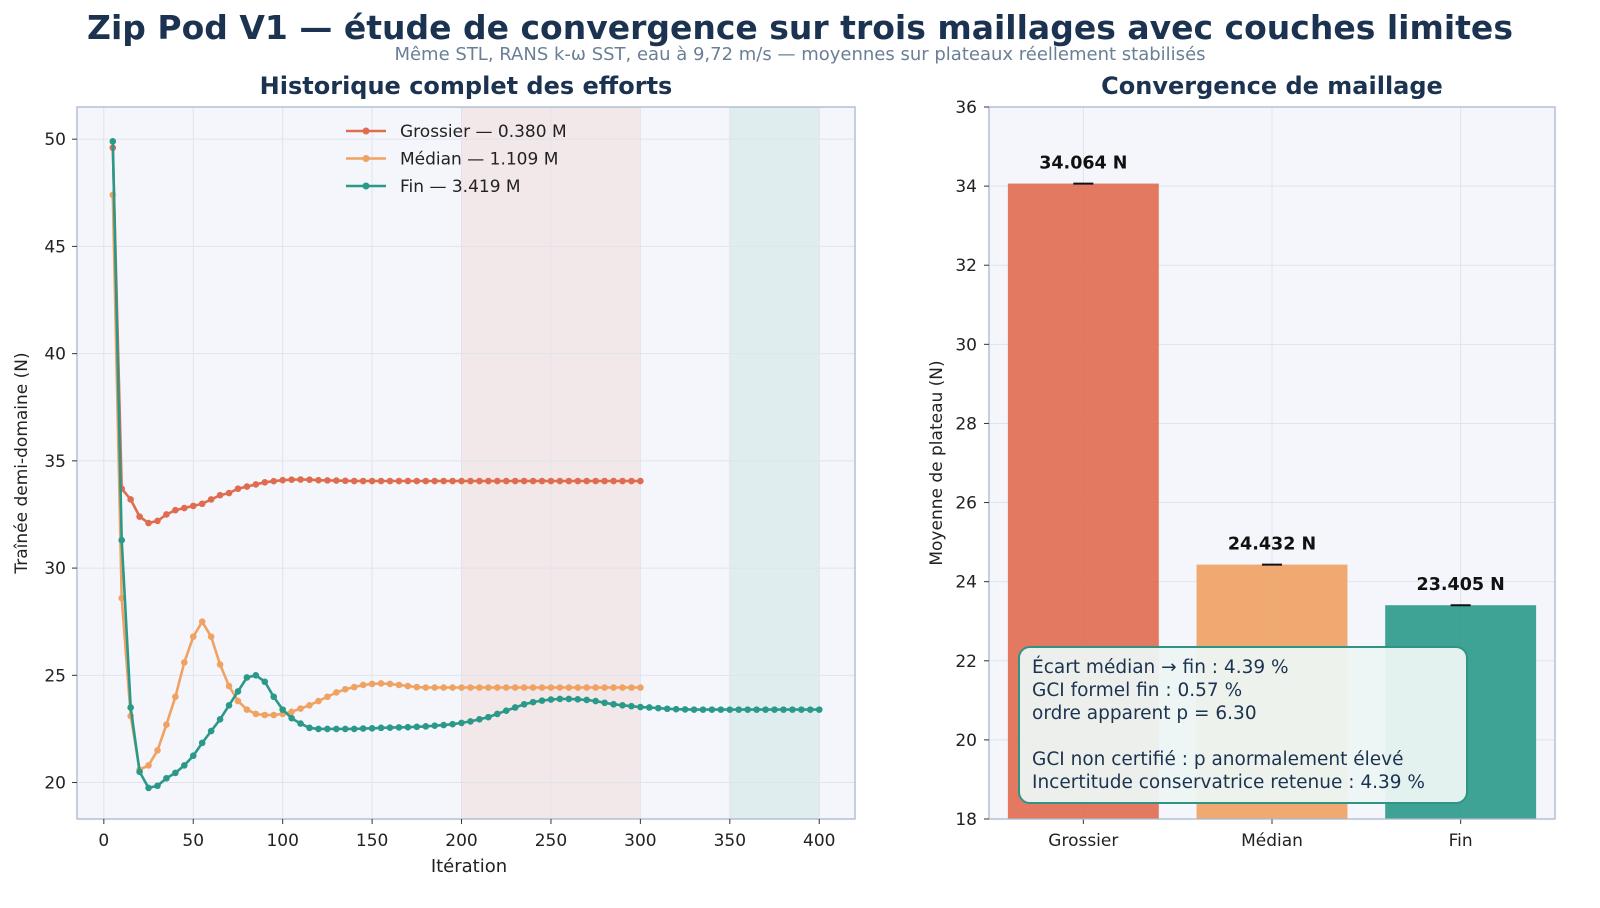  What do you see at coordinates (1461, 585) in the screenshot?
I see `bar-value-label: 23.405 N` at bounding box center [1461, 585].